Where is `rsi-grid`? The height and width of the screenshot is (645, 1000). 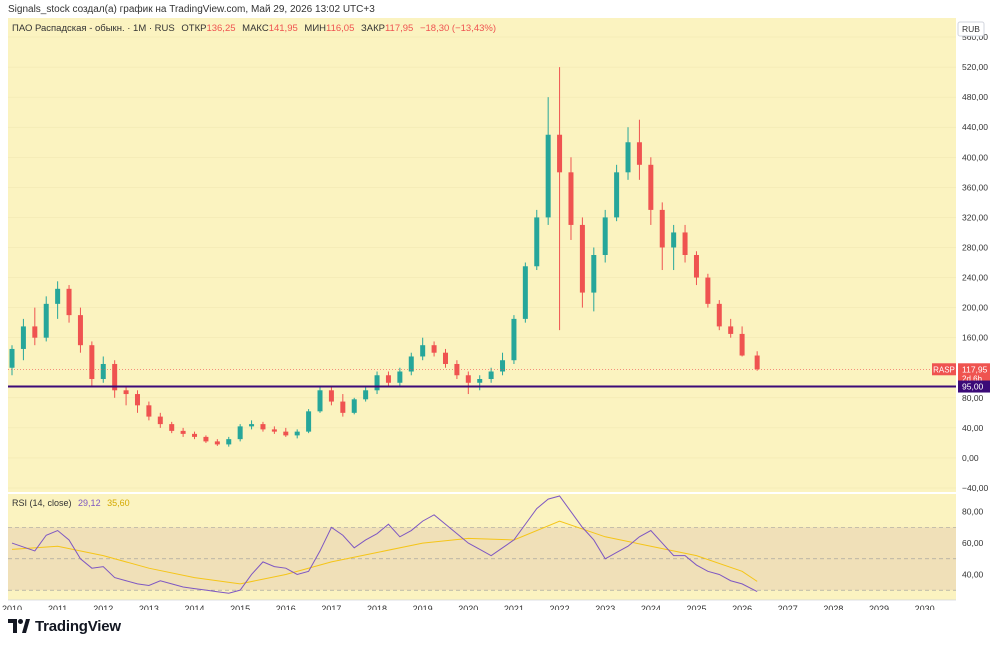
rsi-grid is located at coordinates (482, 559).